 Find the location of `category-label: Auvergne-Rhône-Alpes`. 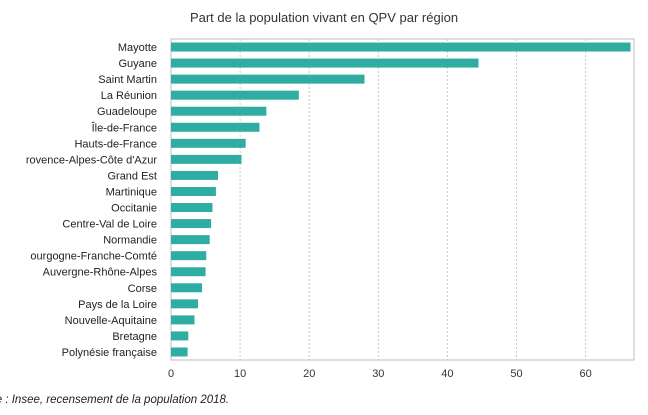

category-label: Auvergne-Rhône-Alpes is located at coordinates (100, 273).